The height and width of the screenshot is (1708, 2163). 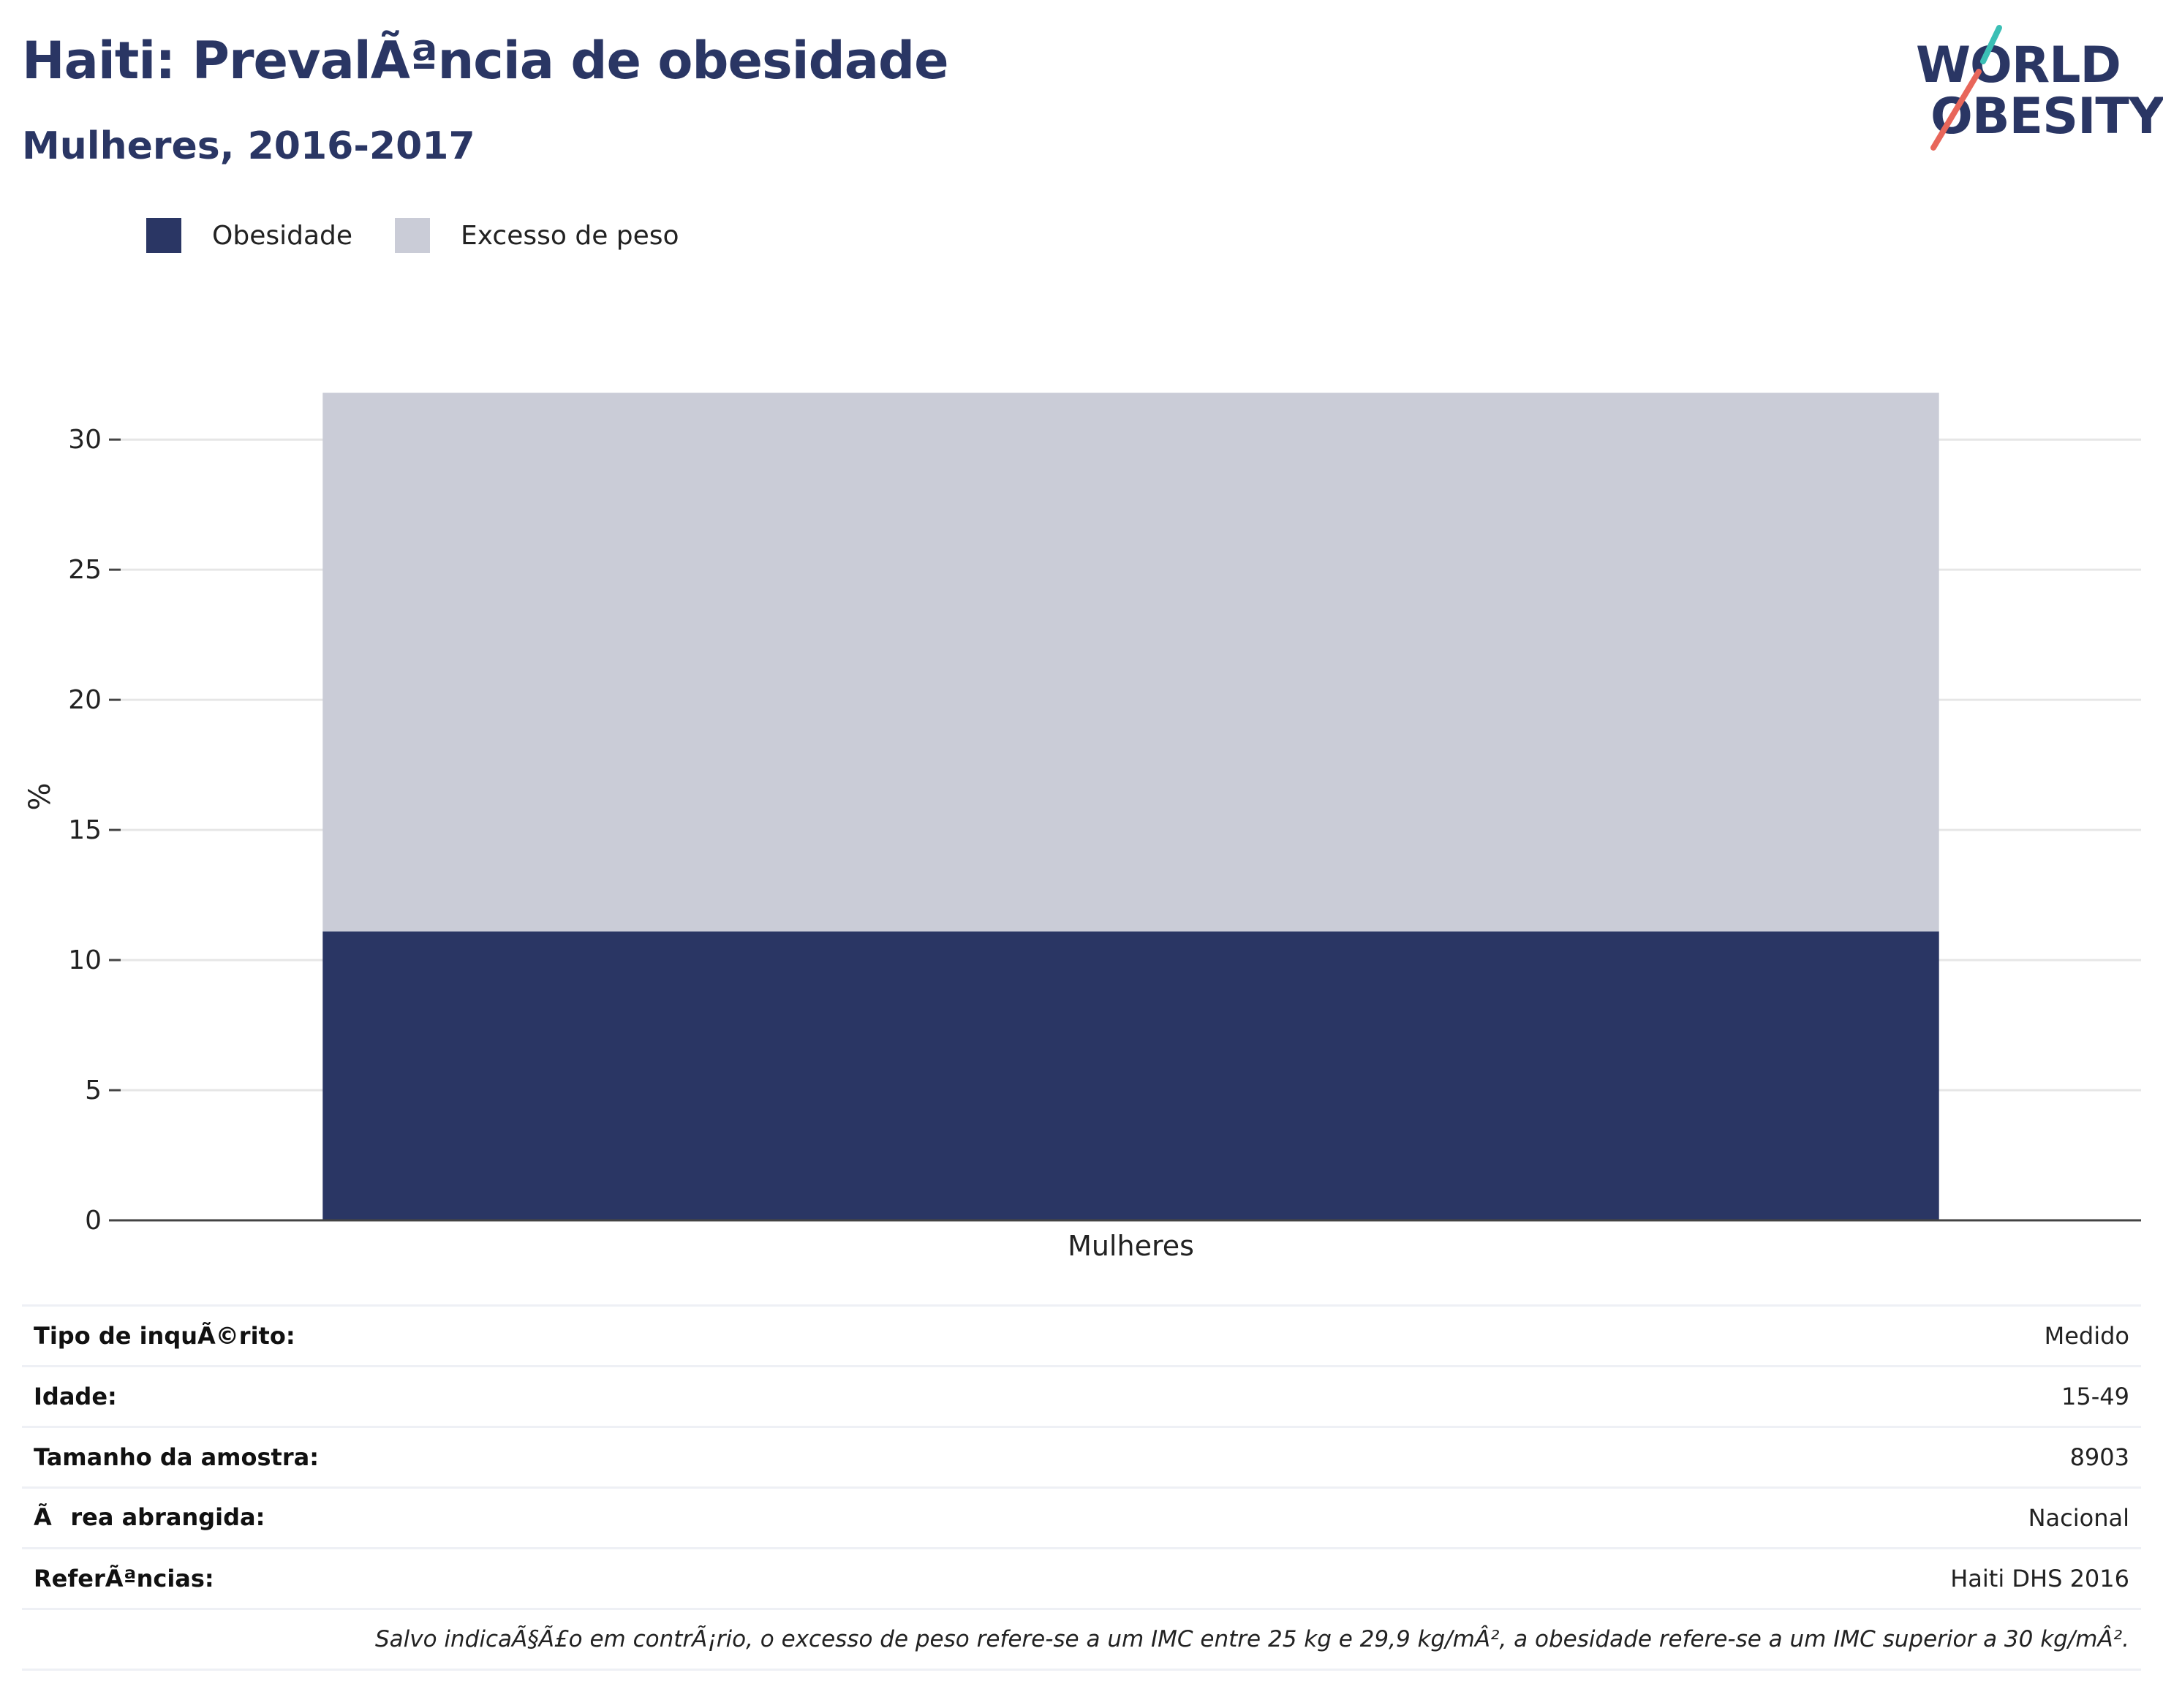 What do you see at coordinates (2046, 117) in the screenshot?
I see `logo-text-obesity: OBESITY` at bounding box center [2046, 117].